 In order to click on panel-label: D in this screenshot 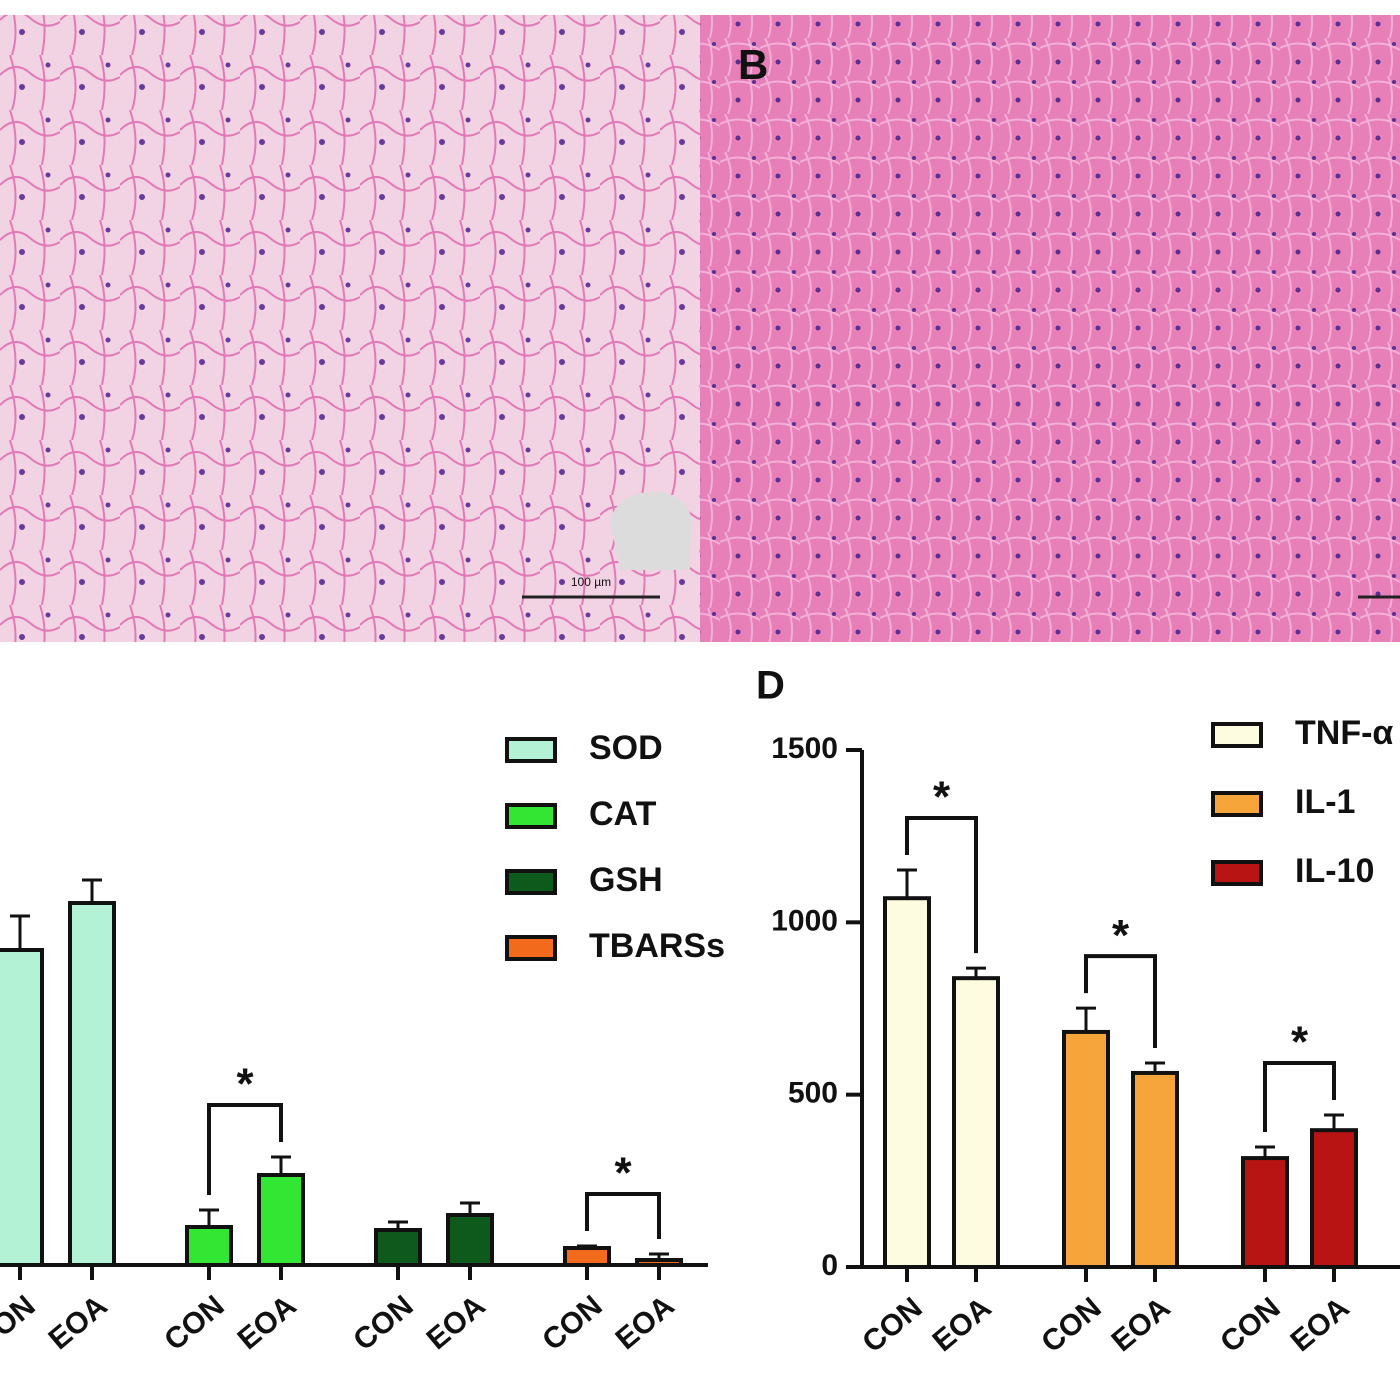, I will do `click(770, 686)`.